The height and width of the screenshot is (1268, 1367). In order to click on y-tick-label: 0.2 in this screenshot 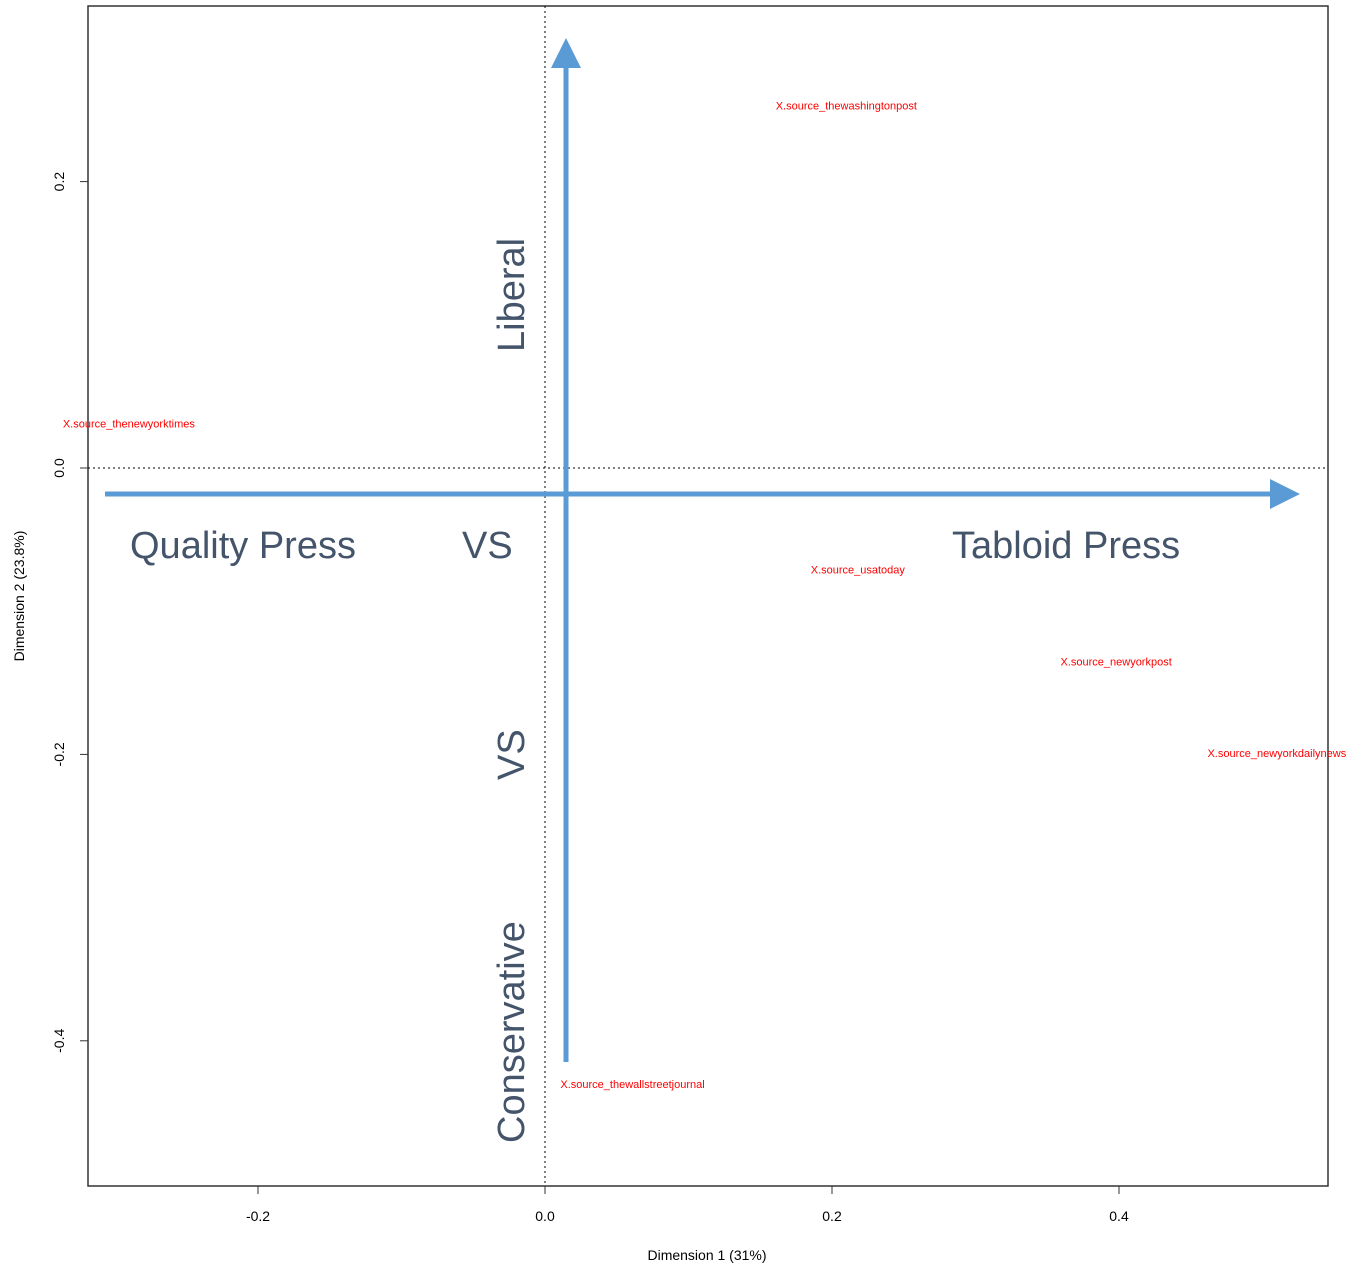, I will do `click(59, 182)`.